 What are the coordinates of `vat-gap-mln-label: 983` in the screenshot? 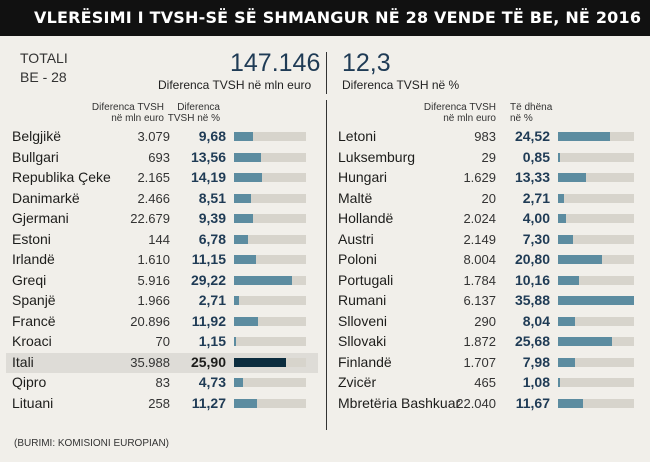 It's located at (485, 136).